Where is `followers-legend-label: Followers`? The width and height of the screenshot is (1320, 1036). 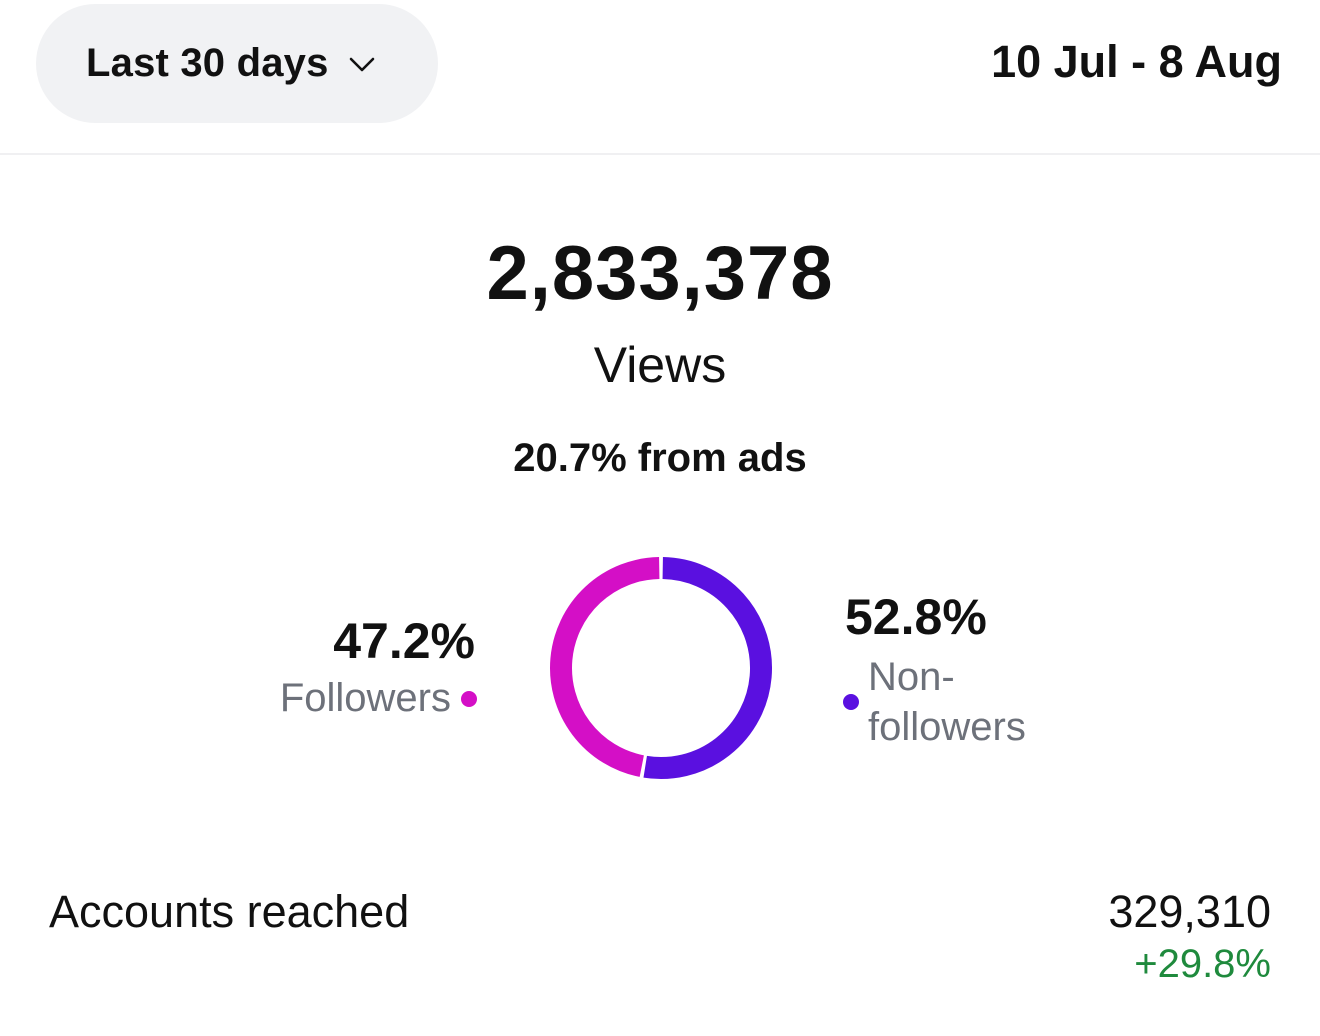
followers-legend-label: Followers is located at coordinates (365, 698).